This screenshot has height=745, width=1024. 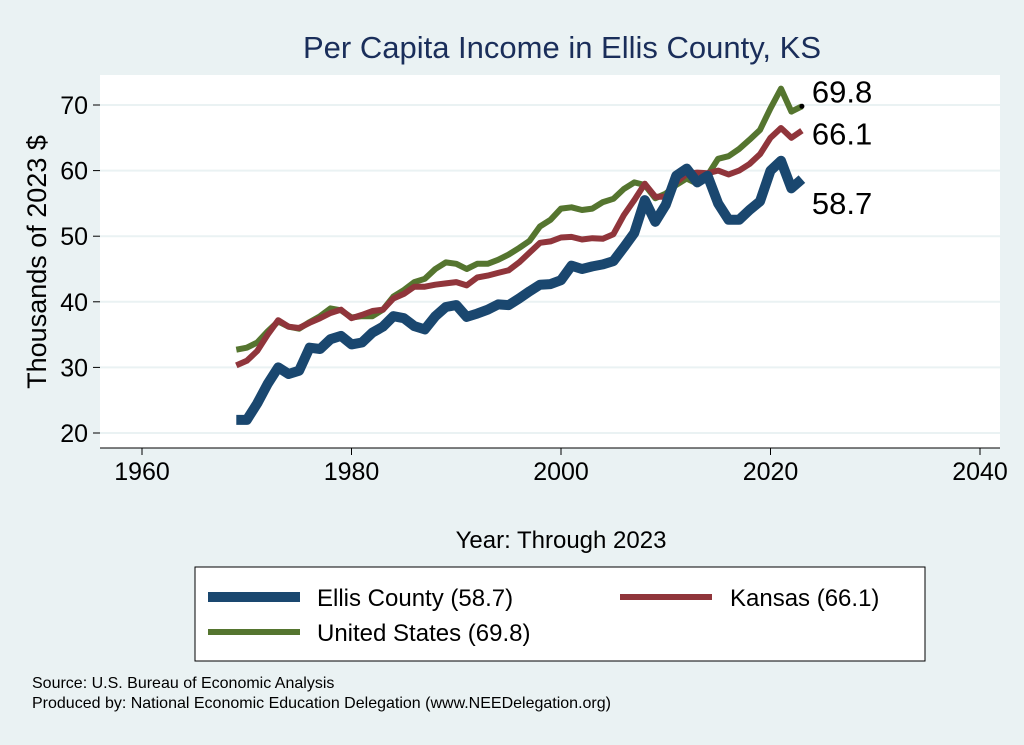 What do you see at coordinates (74, 434) in the screenshot?
I see `y-tick-label: 20` at bounding box center [74, 434].